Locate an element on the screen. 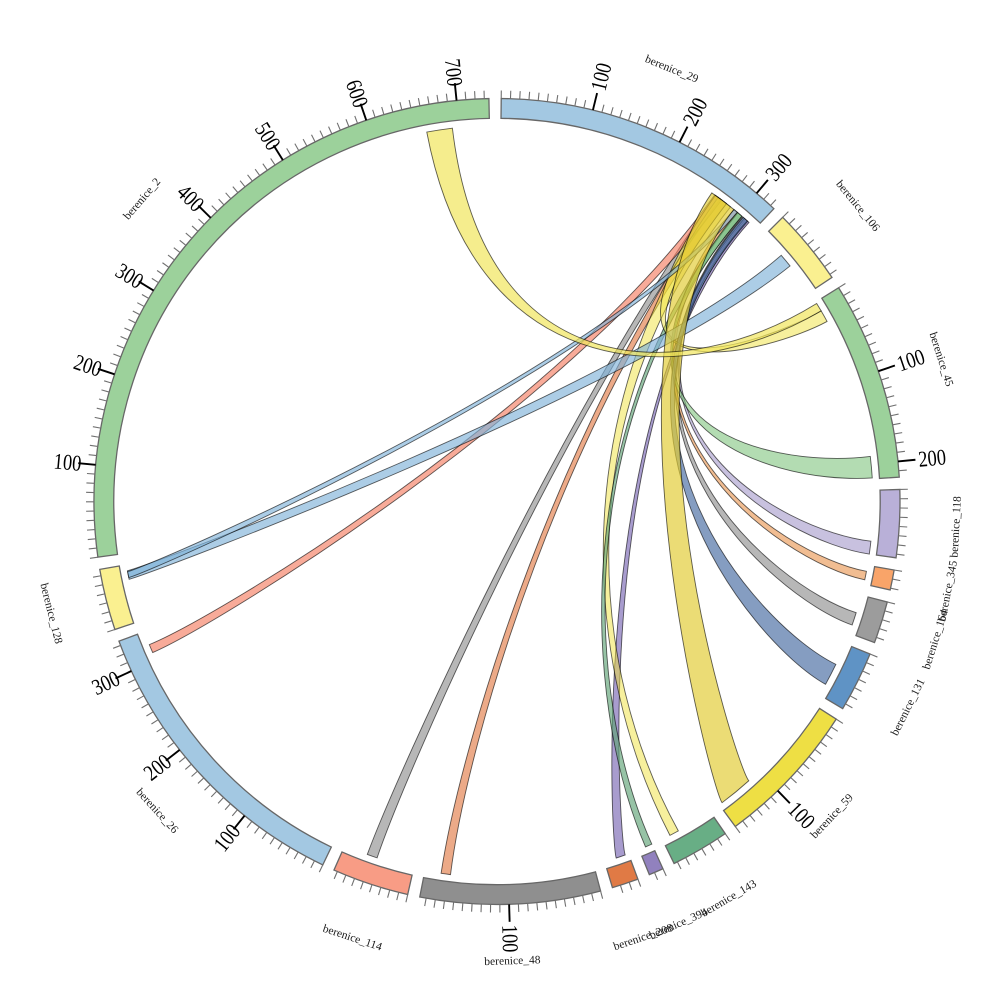 Image resolution: width=1000 pixels, height=1005 pixels. svg-text: berenice_48 is located at coordinates (512, 961).